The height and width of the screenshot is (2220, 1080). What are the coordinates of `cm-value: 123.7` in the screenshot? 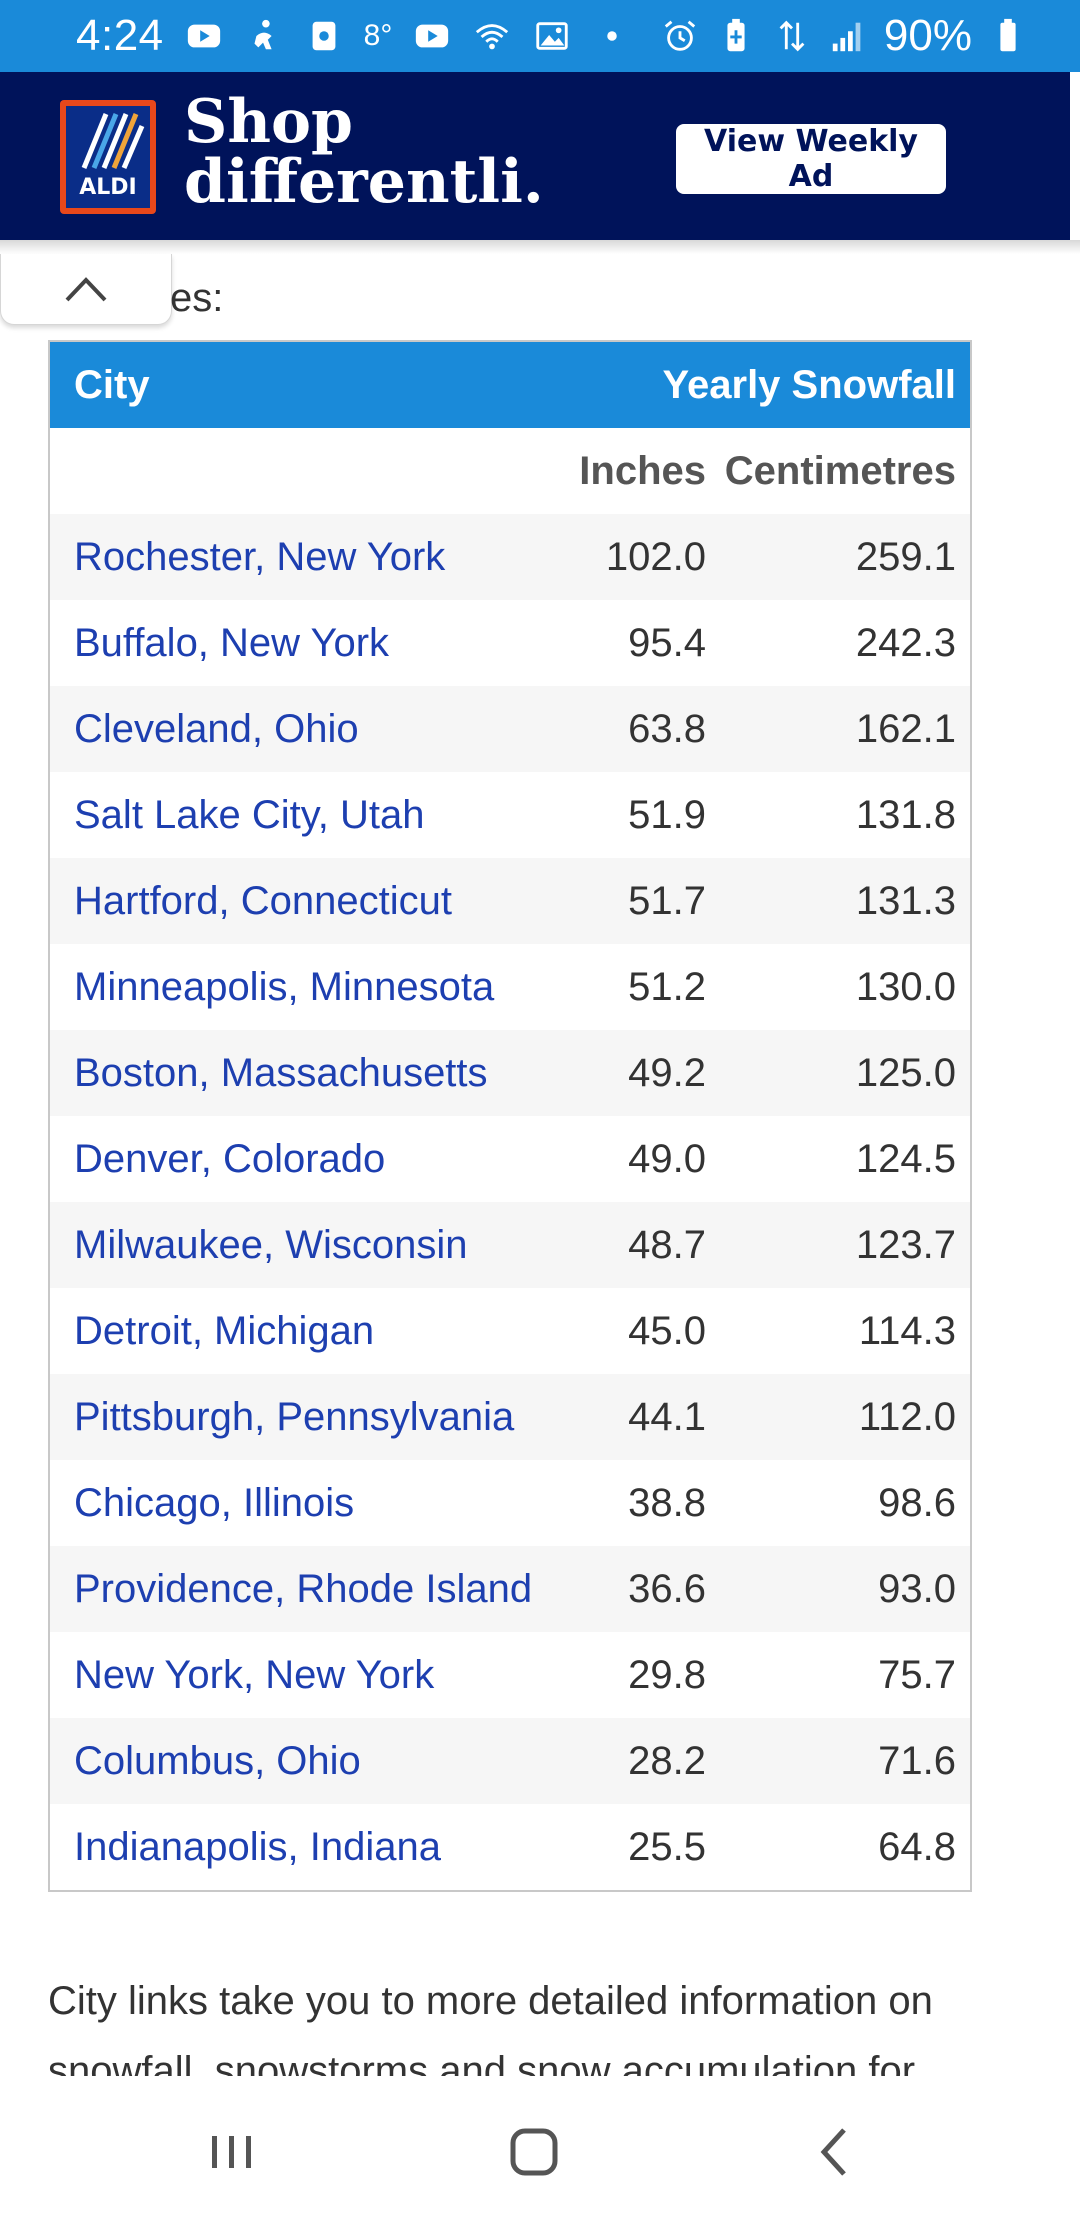 It's located at (905, 1245).